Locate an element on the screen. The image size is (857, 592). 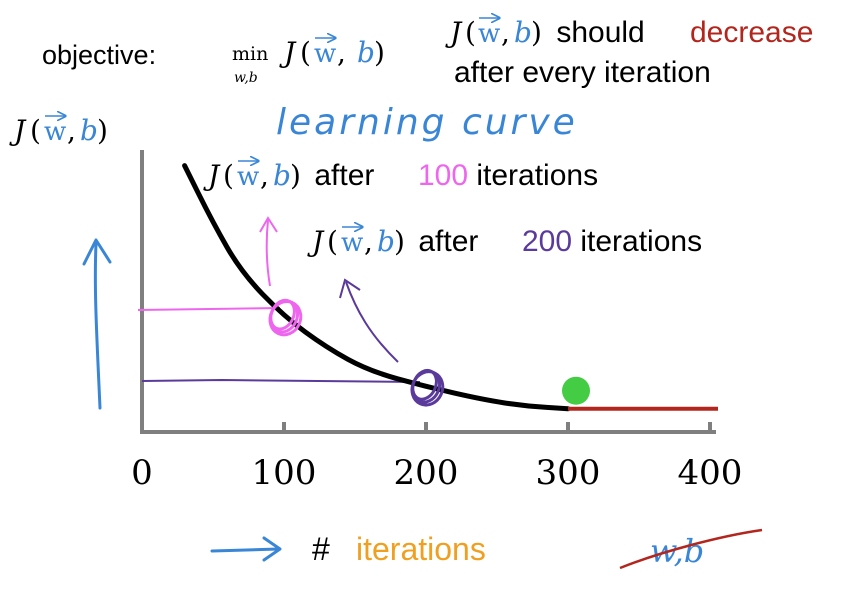
note-b: b is located at coordinates (523, 32).